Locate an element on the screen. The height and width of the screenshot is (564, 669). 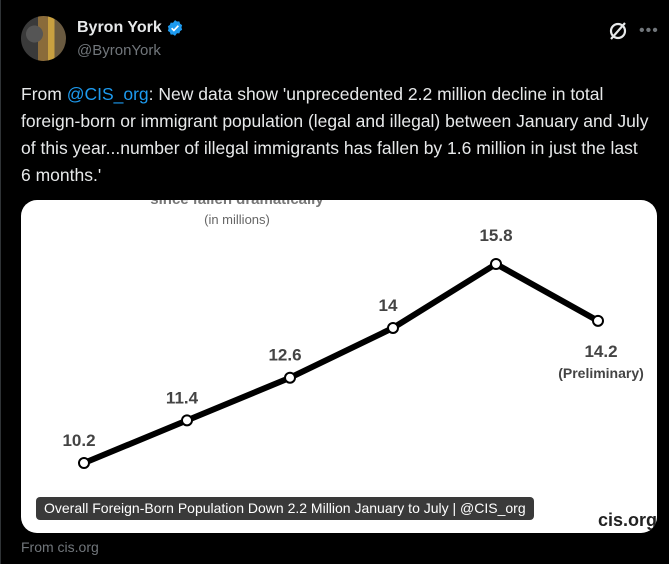
data-label: 12.6 is located at coordinates (284, 355).